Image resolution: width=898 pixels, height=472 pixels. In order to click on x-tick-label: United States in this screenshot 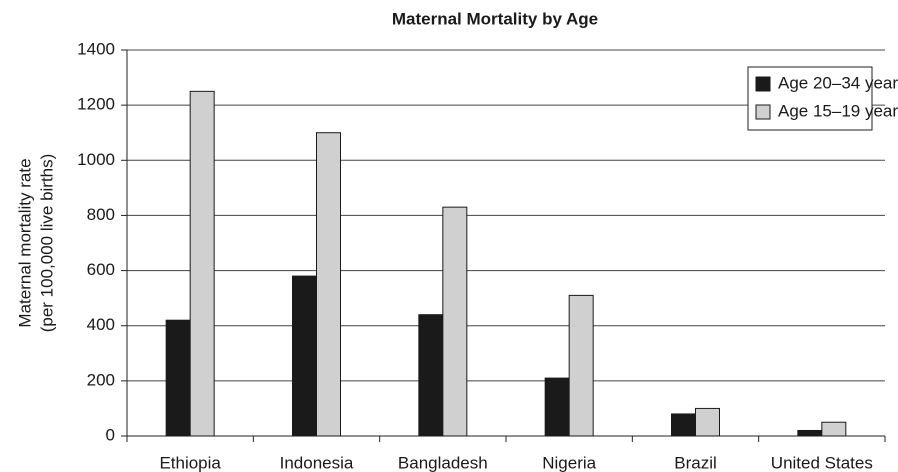, I will do `click(822, 462)`.